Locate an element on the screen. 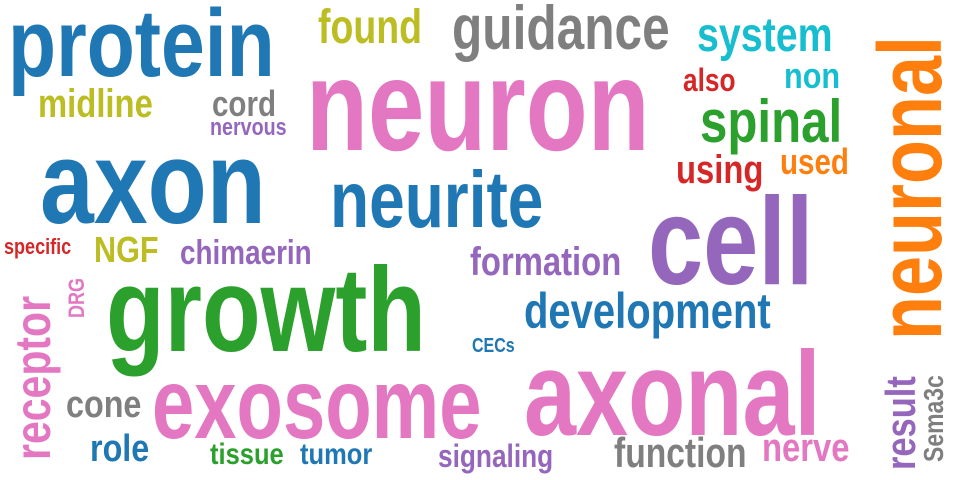 The width and height of the screenshot is (960, 480). word-chimaerin: chimaerin is located at coordinates (246, 253).